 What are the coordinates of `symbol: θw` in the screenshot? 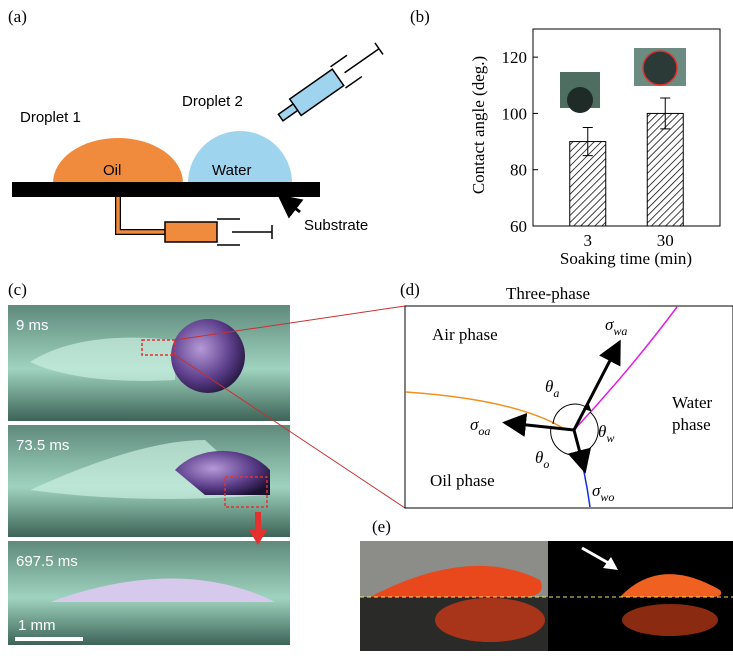 It's located at (606, 433).